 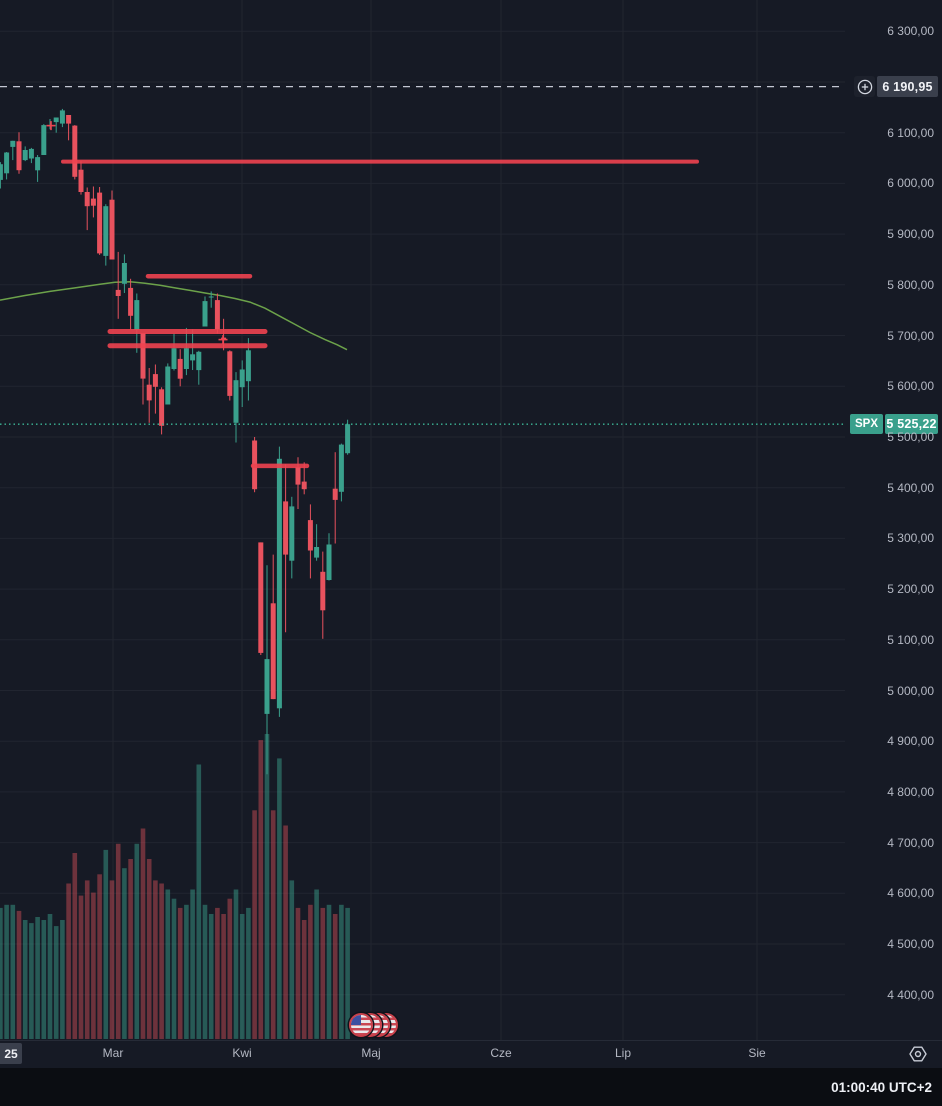 I want to click on year-label: 25, so click(x=11, y=1053).